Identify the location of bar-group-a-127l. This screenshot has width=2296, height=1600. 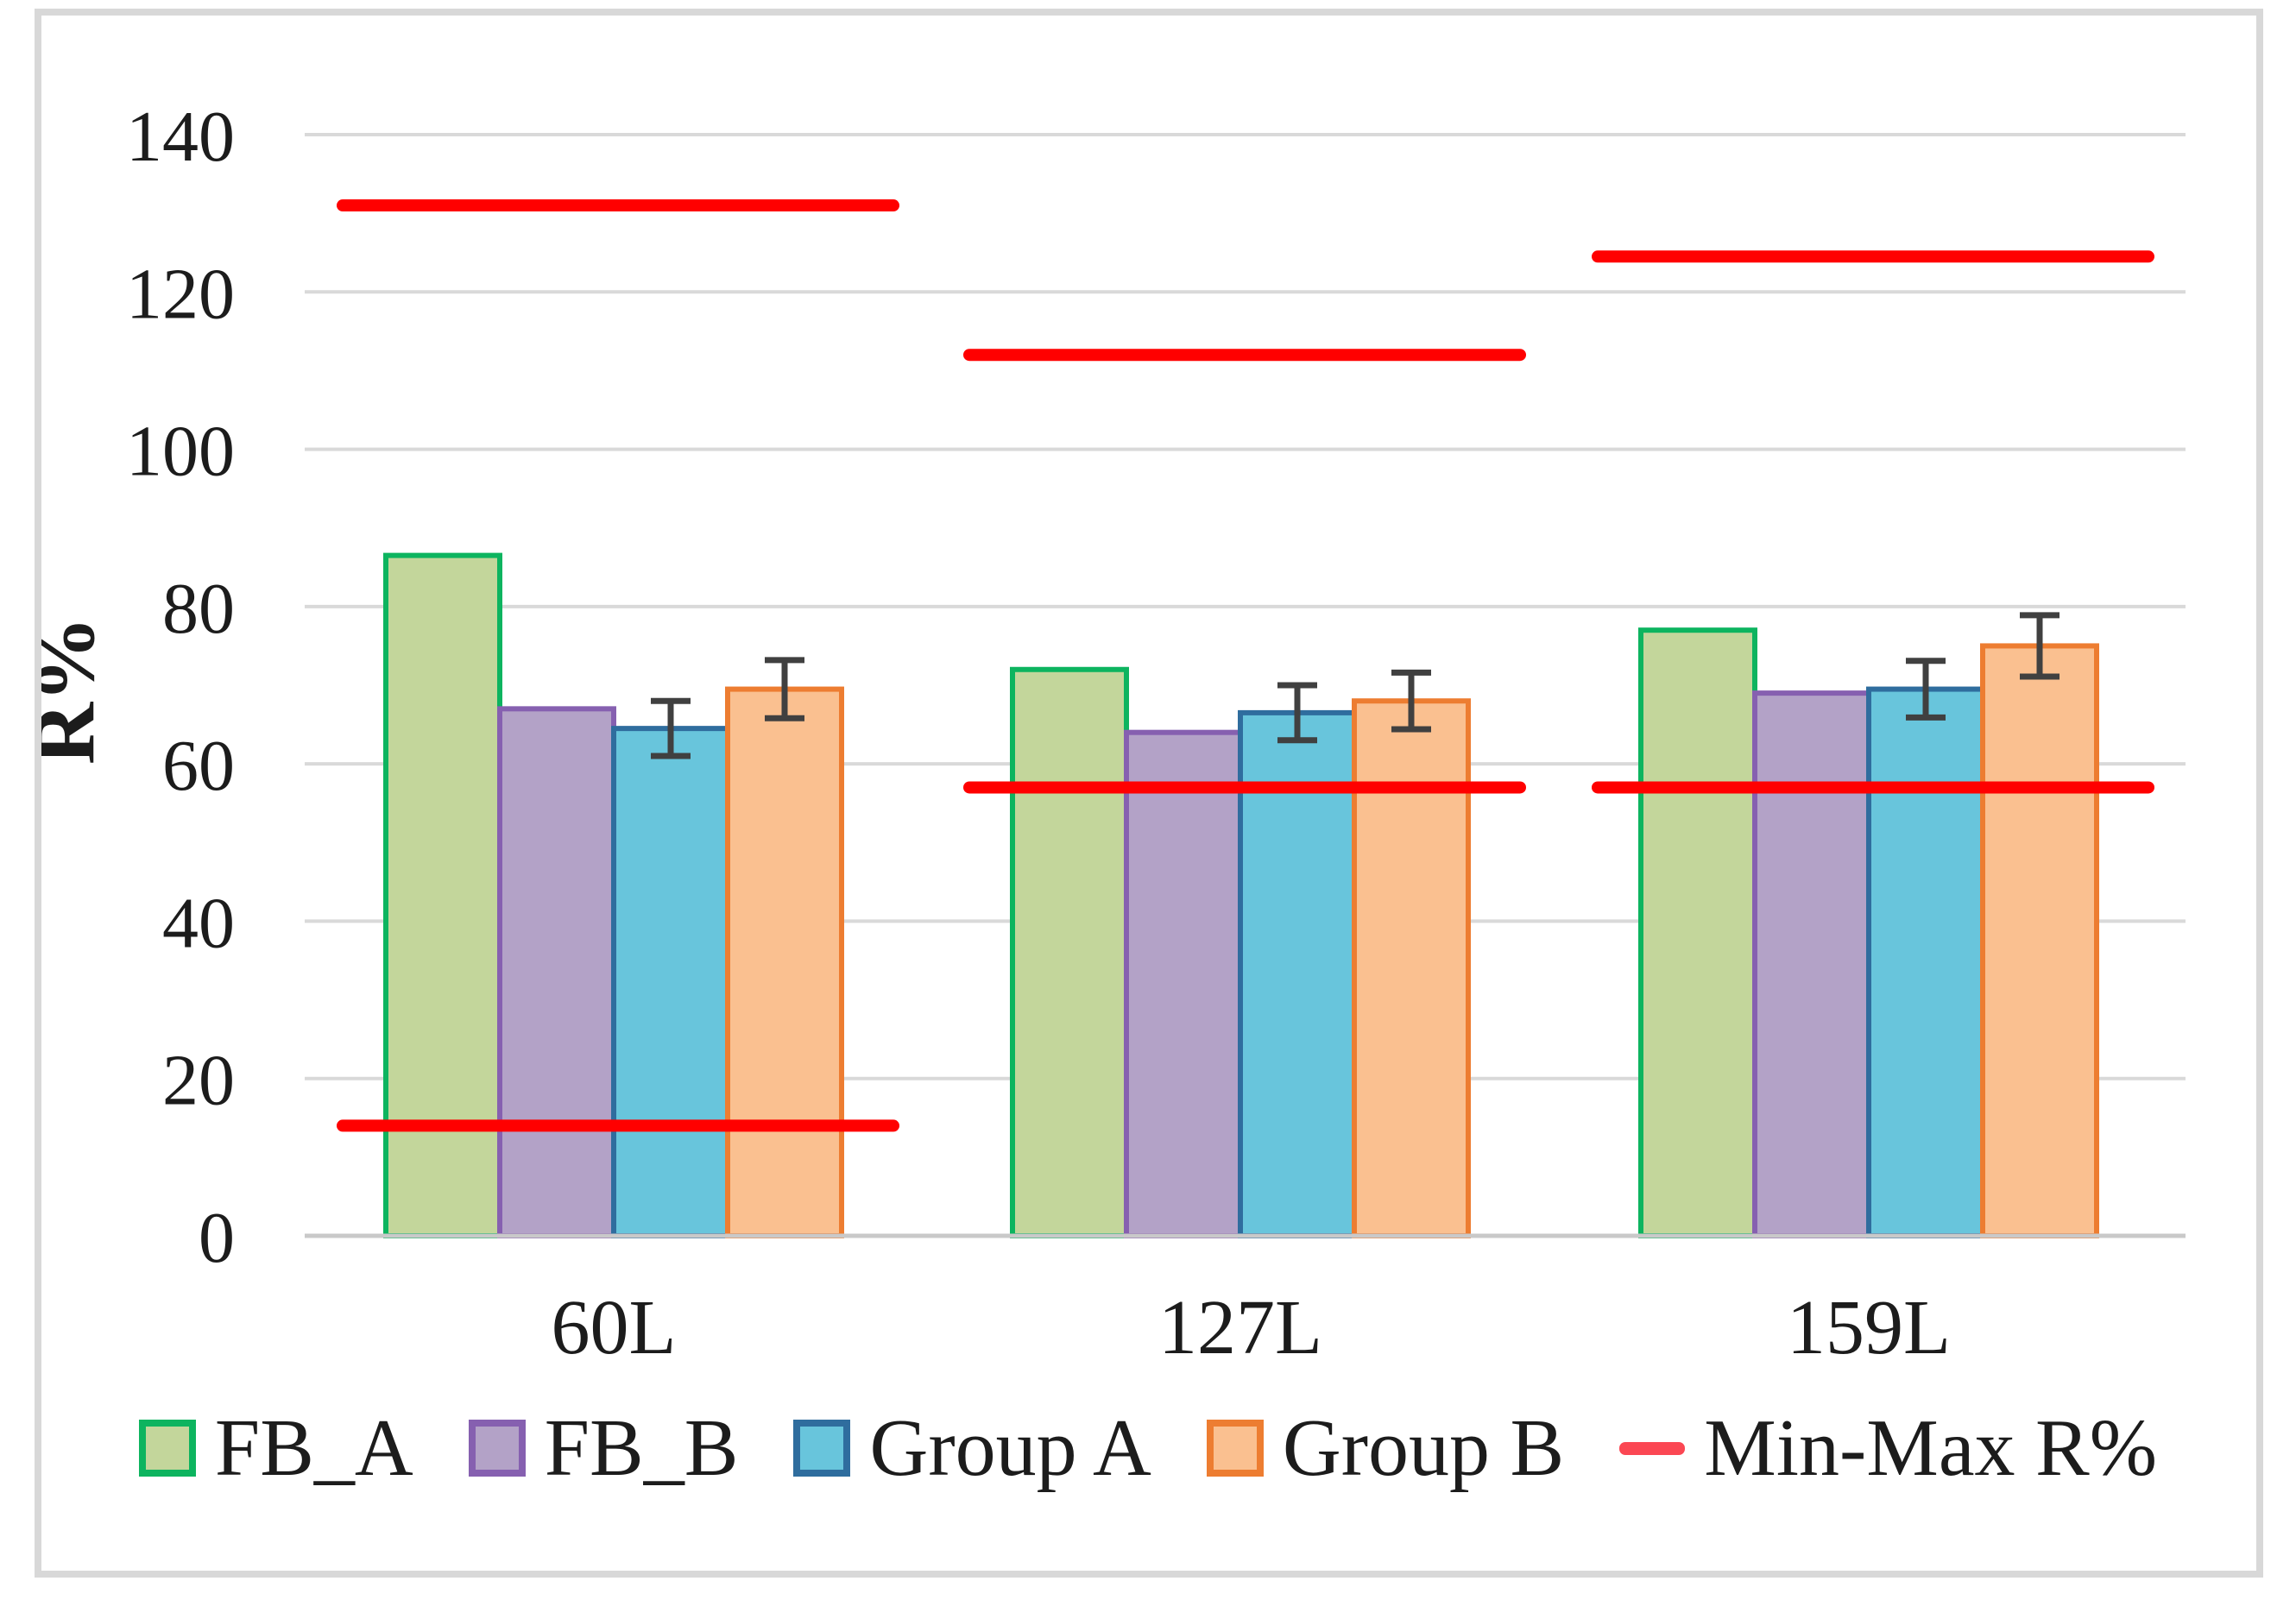
(1297, 973).